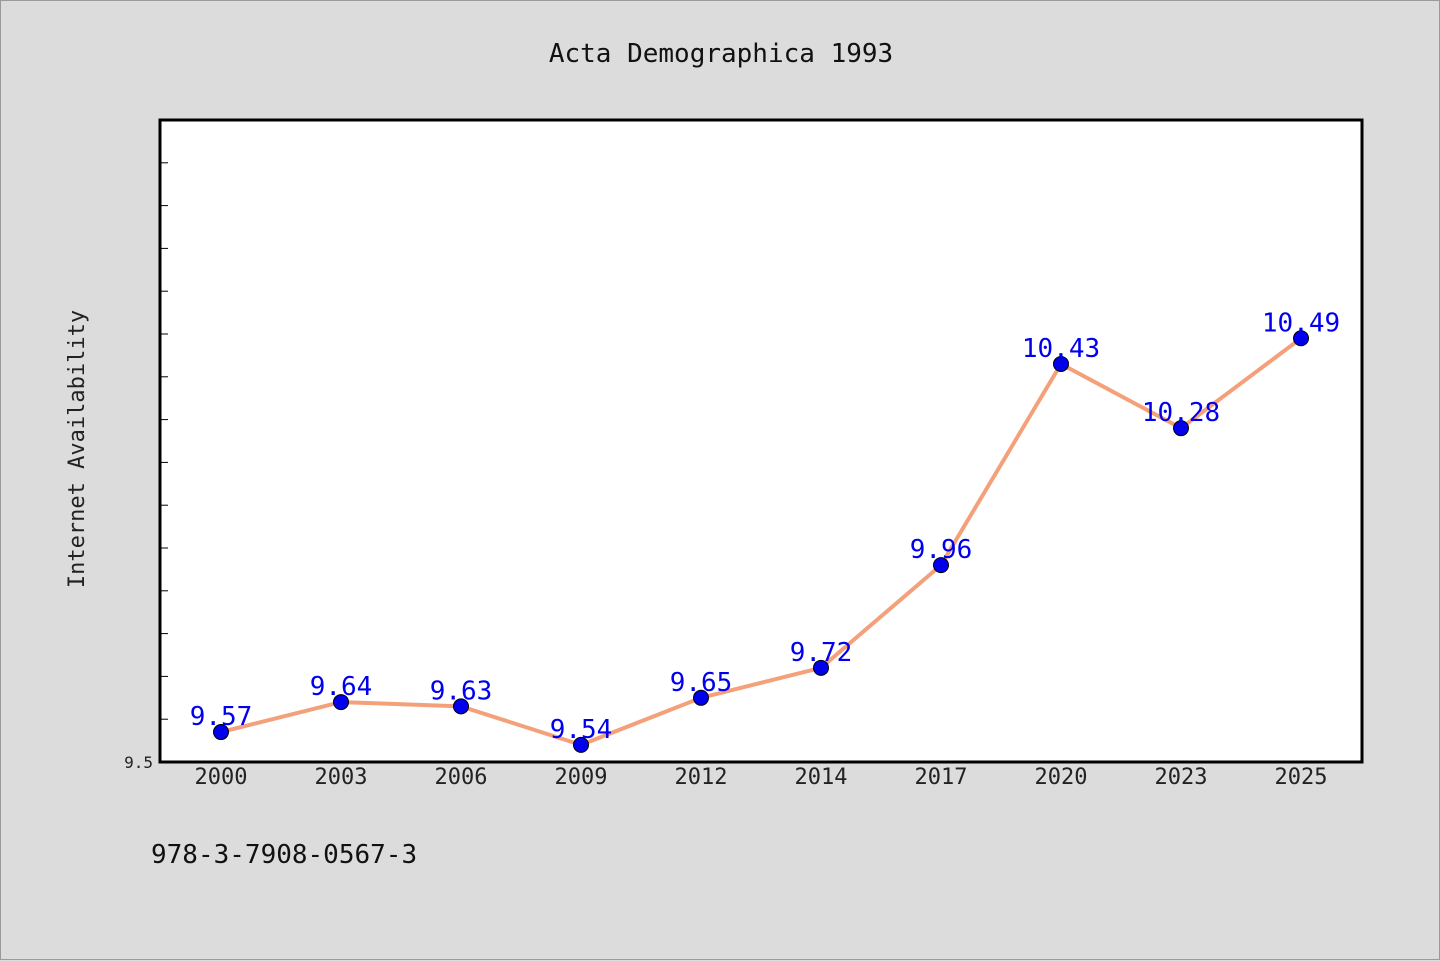 This screenshot has width=1440, height=961. What do you see at coordinates (941, 550) in the screenshot?
I see `data-label: 9.96` at bounding box center [941, 550].